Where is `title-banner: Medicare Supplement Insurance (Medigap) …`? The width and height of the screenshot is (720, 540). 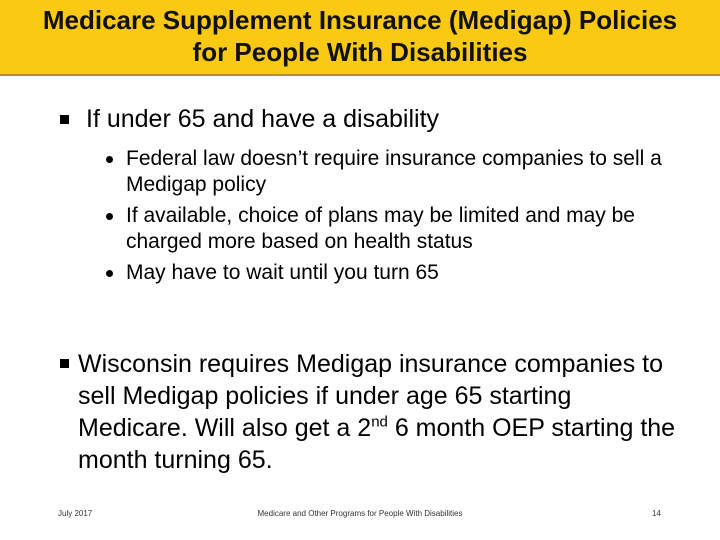
title-banner: Medicare Supplement Insurance (Medigap) … is located at coordinates (360, 38).